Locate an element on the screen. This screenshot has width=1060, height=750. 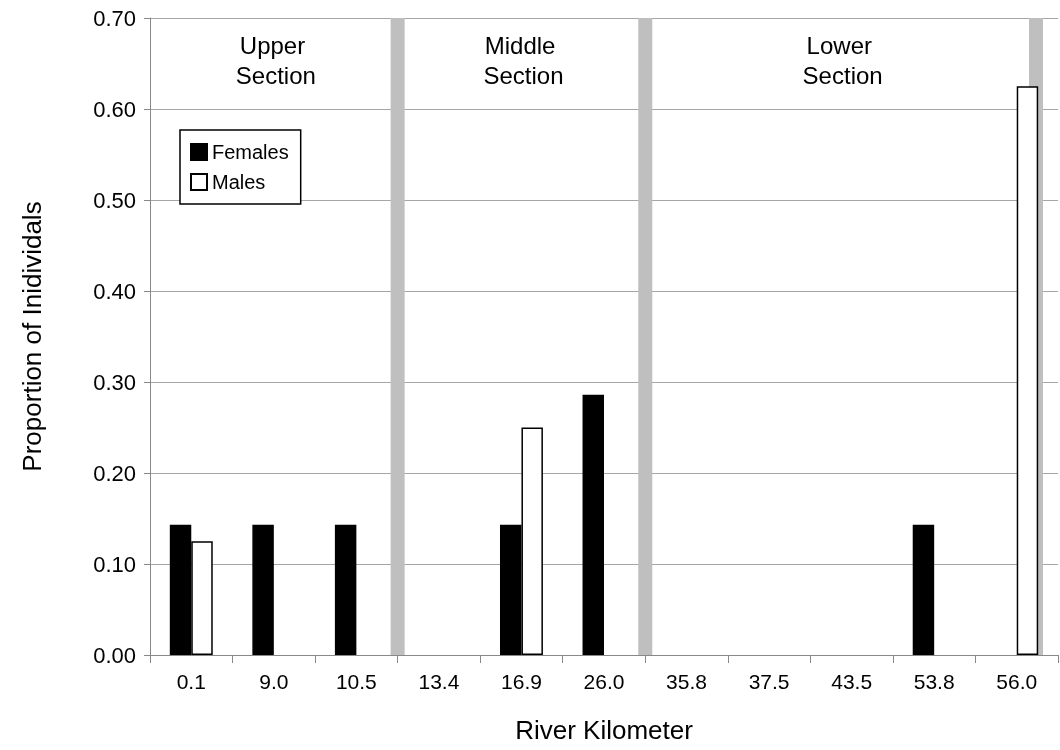
annotation: Upper Section is located at coordinates (275, 60).